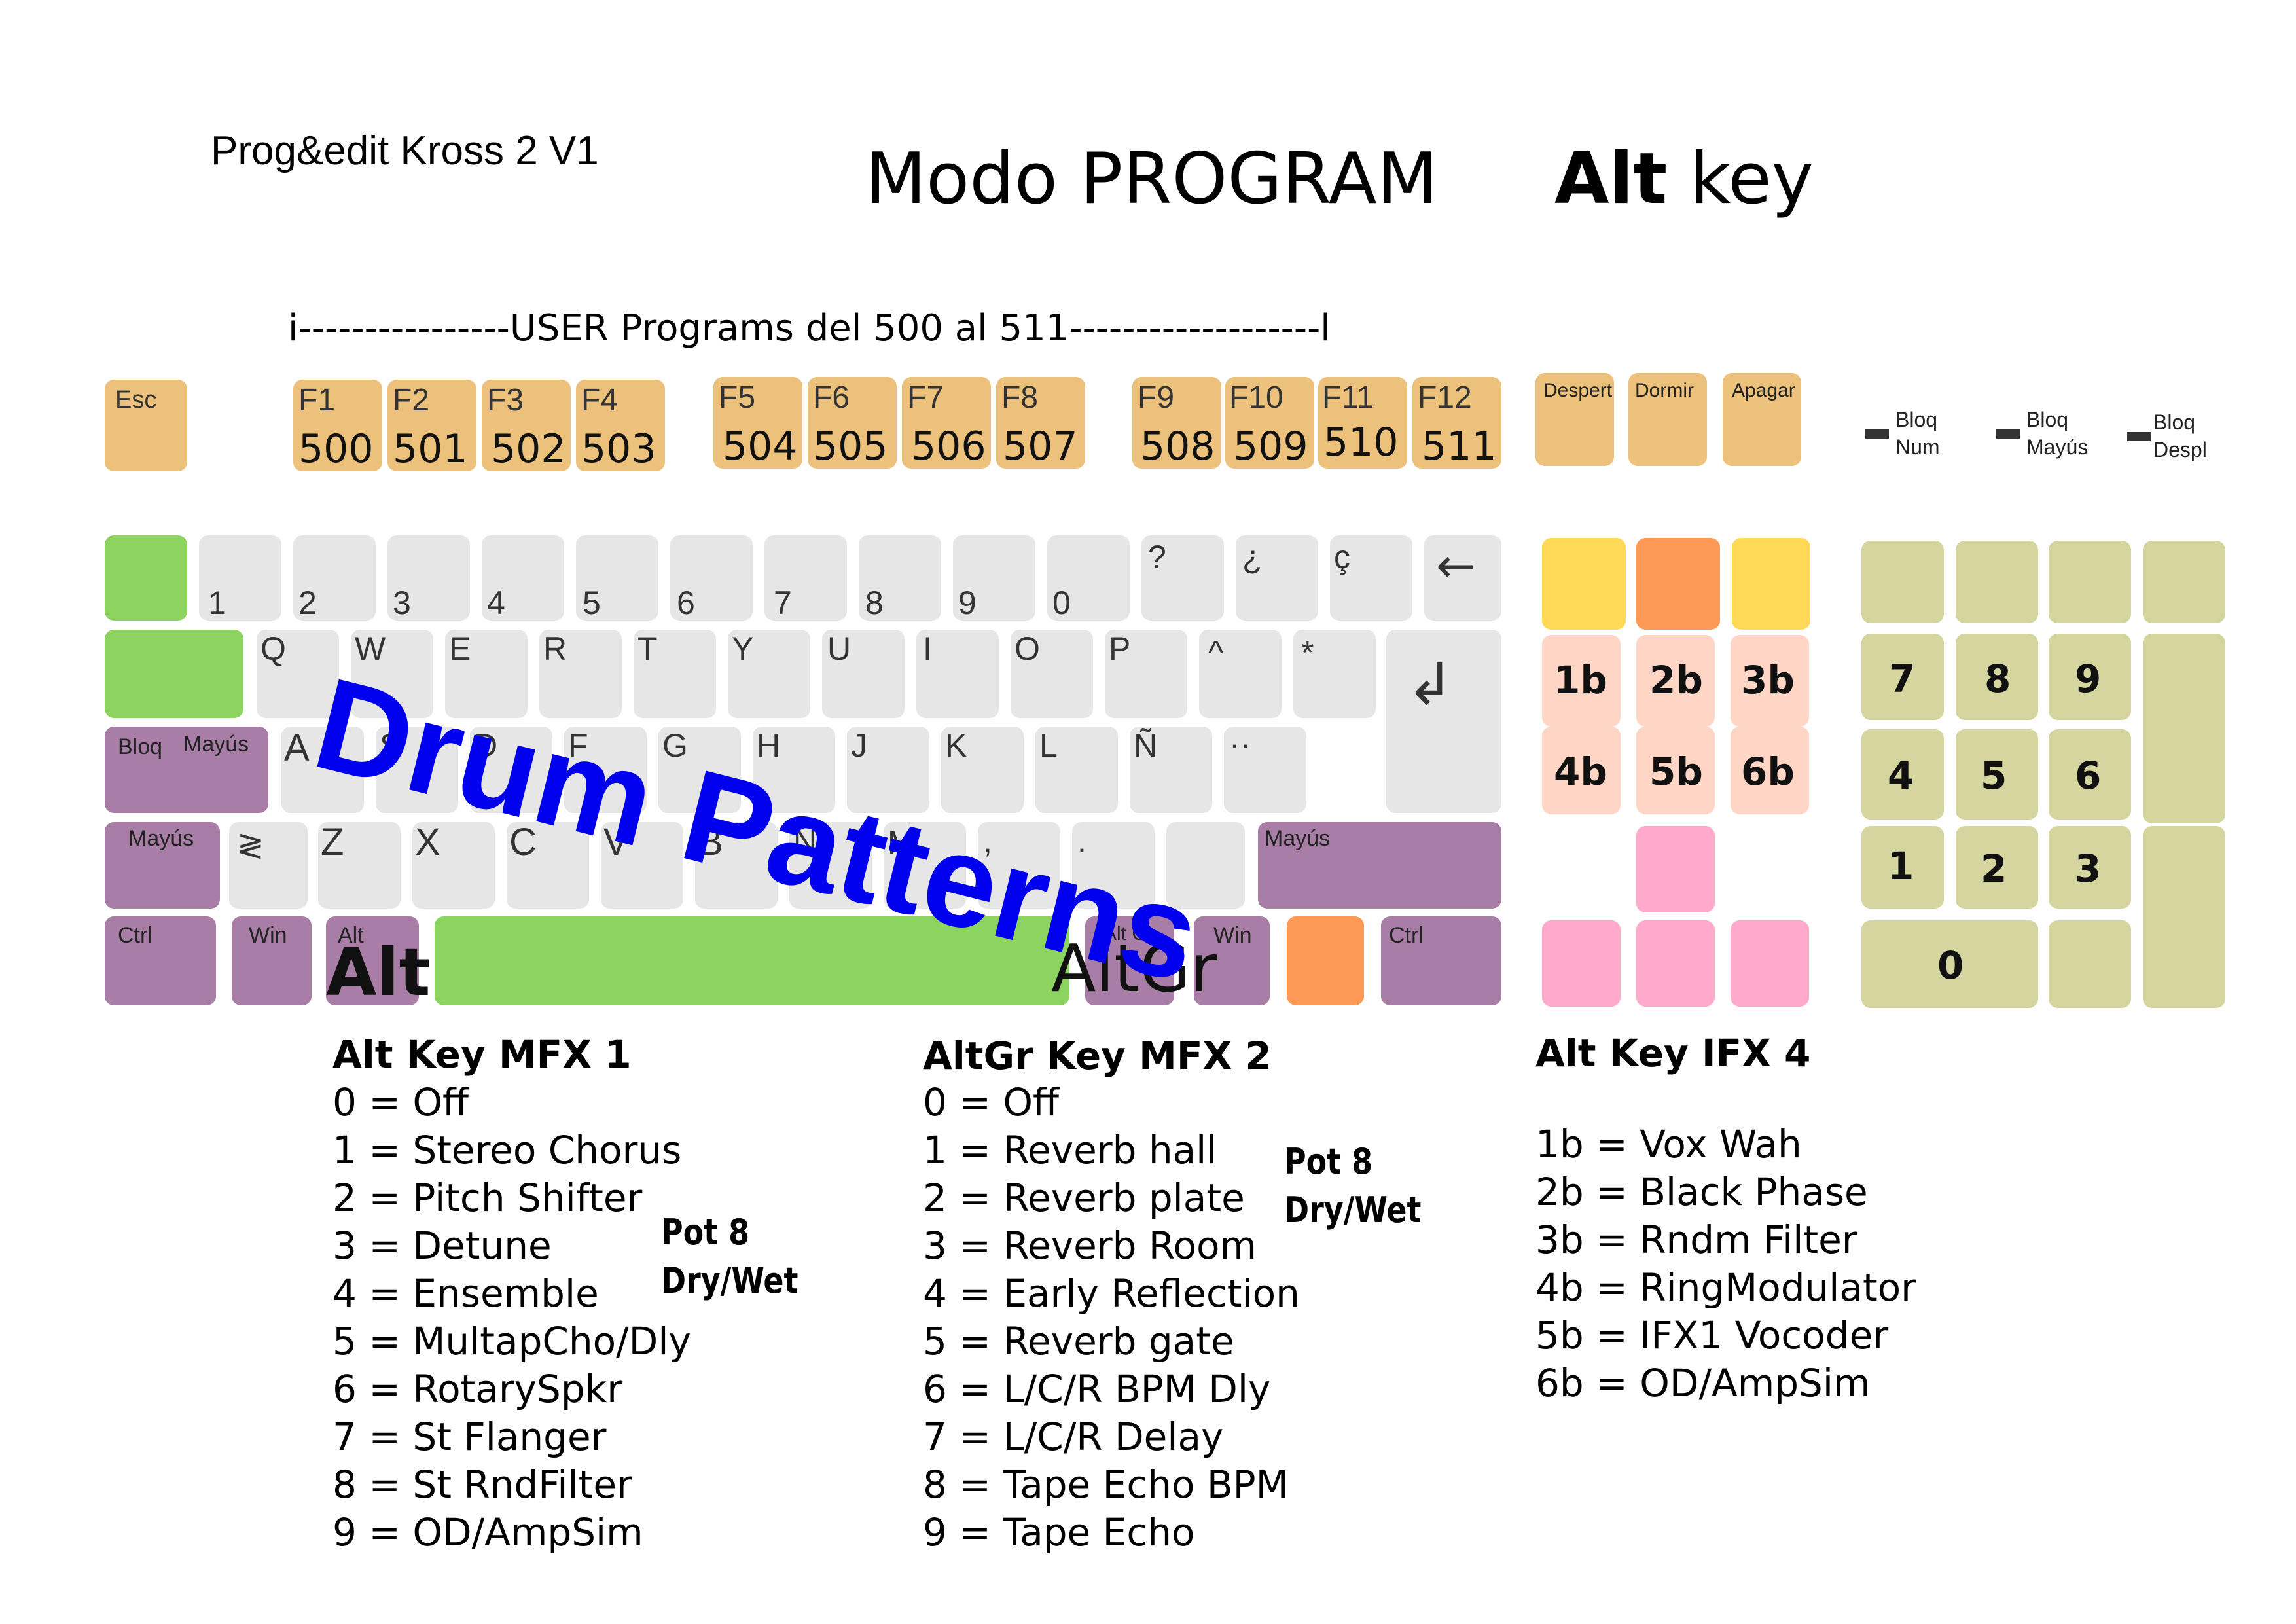  I want to click on key-z: Z, so click(359, 865).